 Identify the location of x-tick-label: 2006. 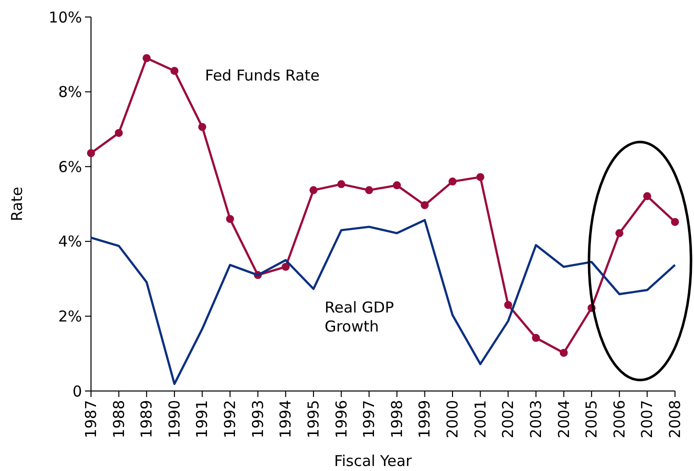
(619, 419).